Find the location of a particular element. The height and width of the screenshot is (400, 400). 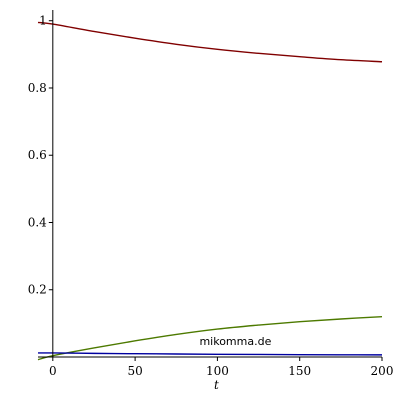

x-tick-label: 150 is located at coordinates (299, 371).